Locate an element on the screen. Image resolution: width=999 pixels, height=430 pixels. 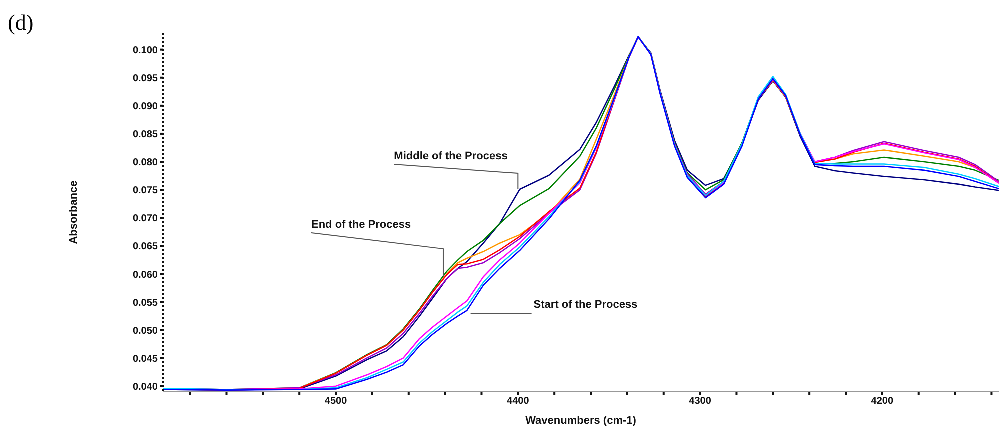
y-tick-label: 0.070 is located at coordinates (145, 219).